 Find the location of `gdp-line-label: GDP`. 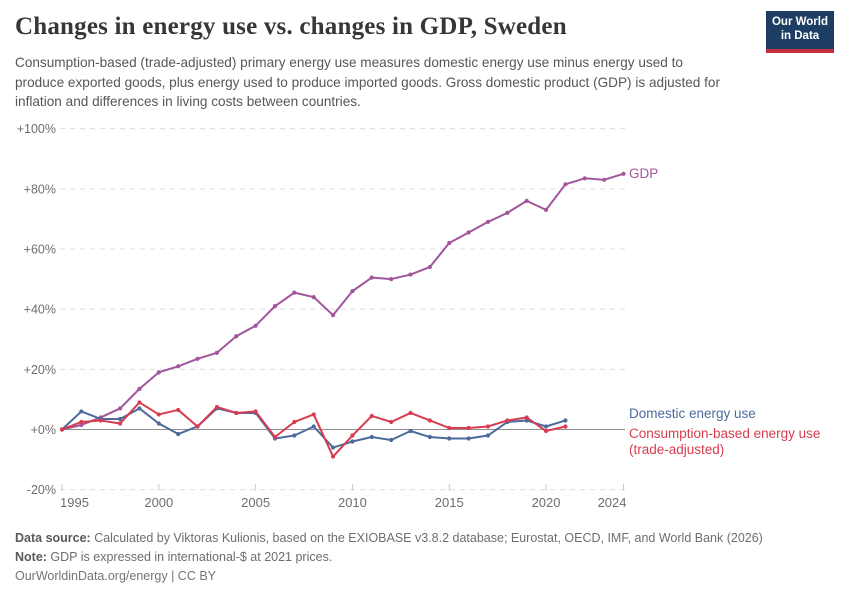

gdp-line-label: GDP is located at coordinates (644, 173).